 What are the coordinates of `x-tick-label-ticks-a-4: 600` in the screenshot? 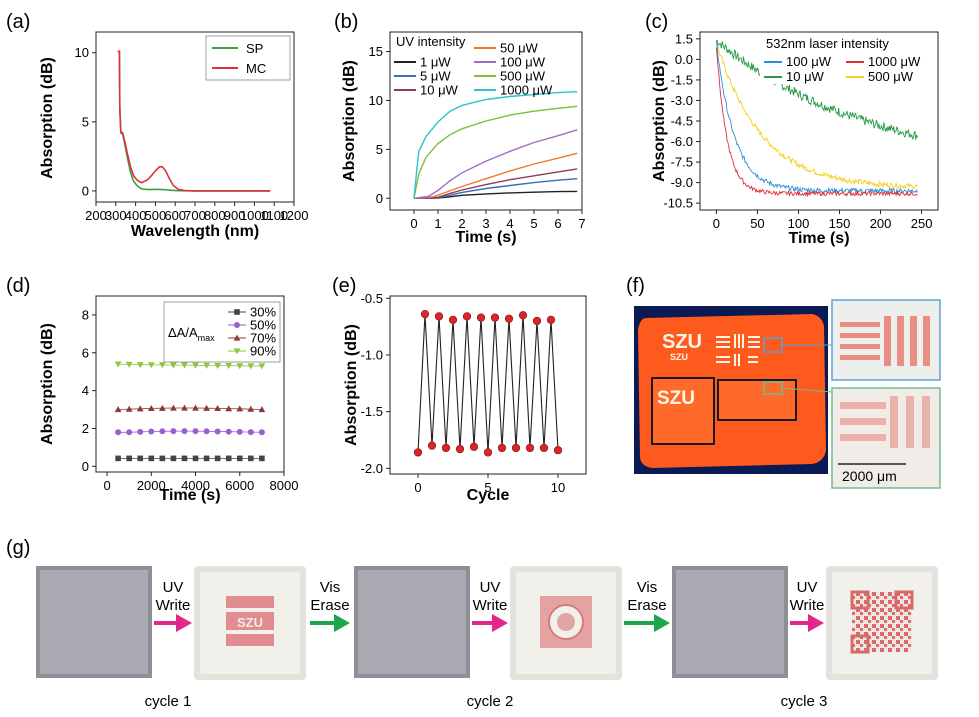 It's located at (175, 215).